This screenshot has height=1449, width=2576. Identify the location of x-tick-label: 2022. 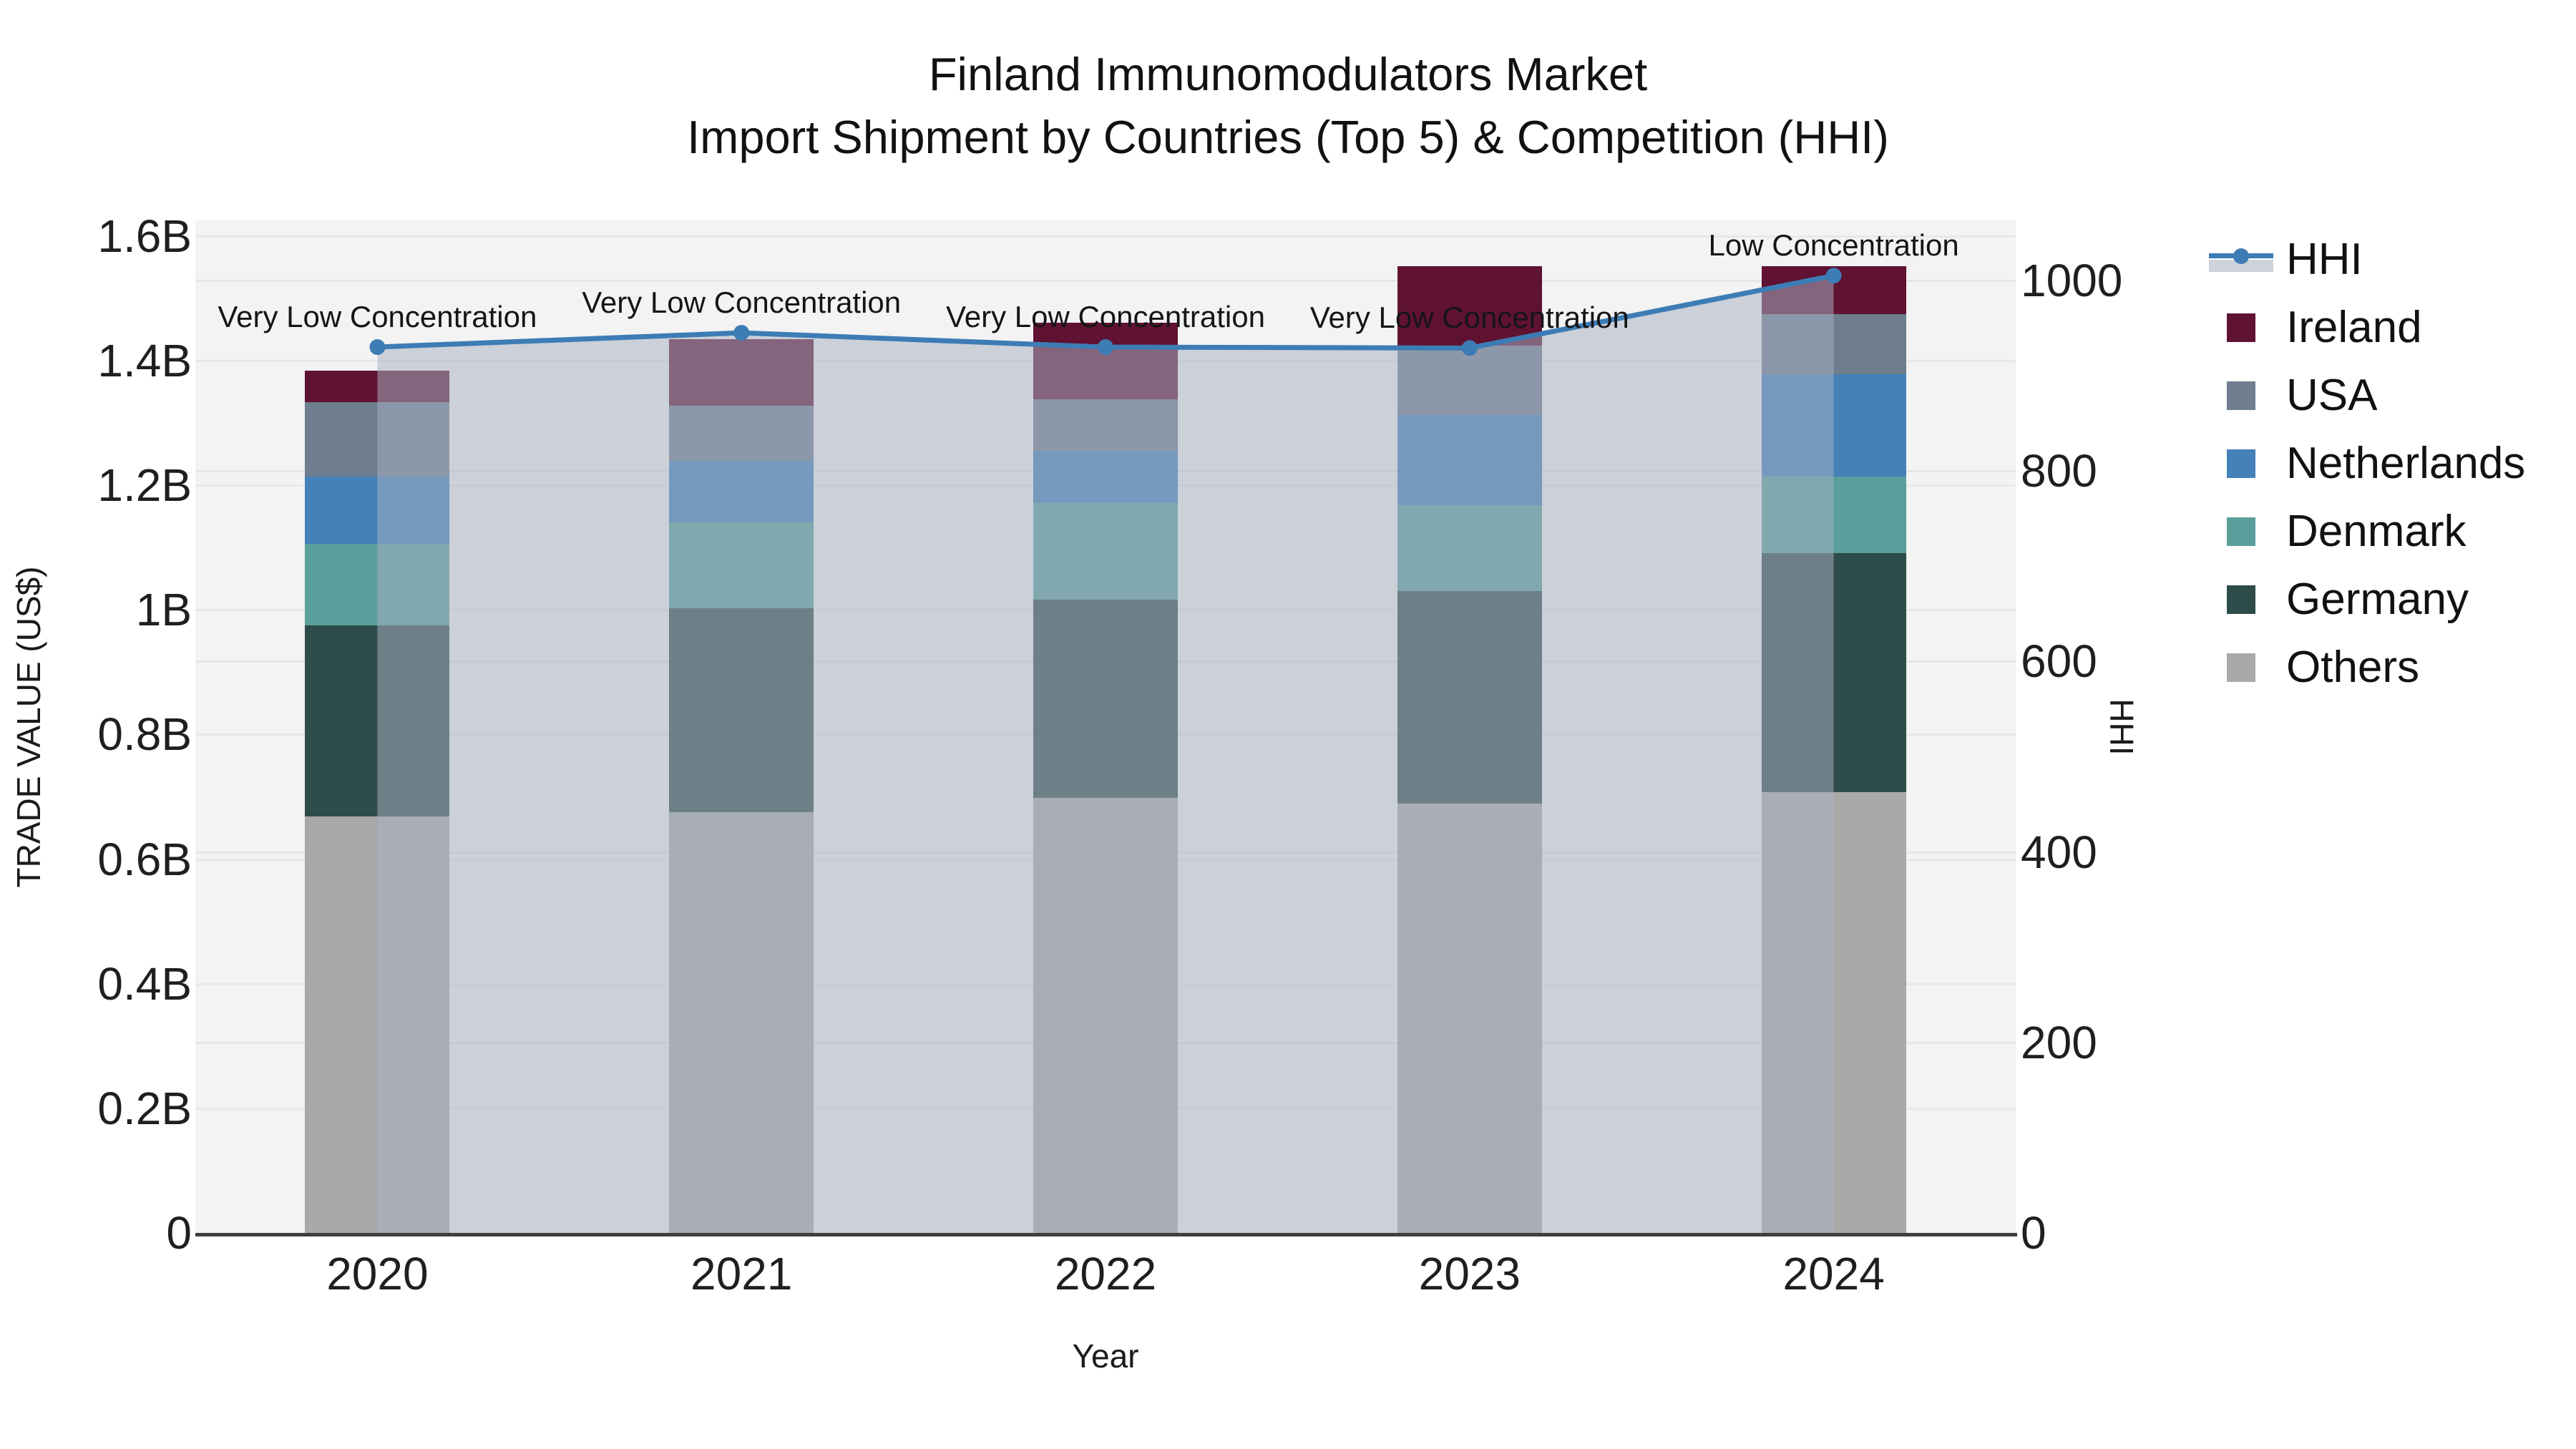
(1105, 1273).